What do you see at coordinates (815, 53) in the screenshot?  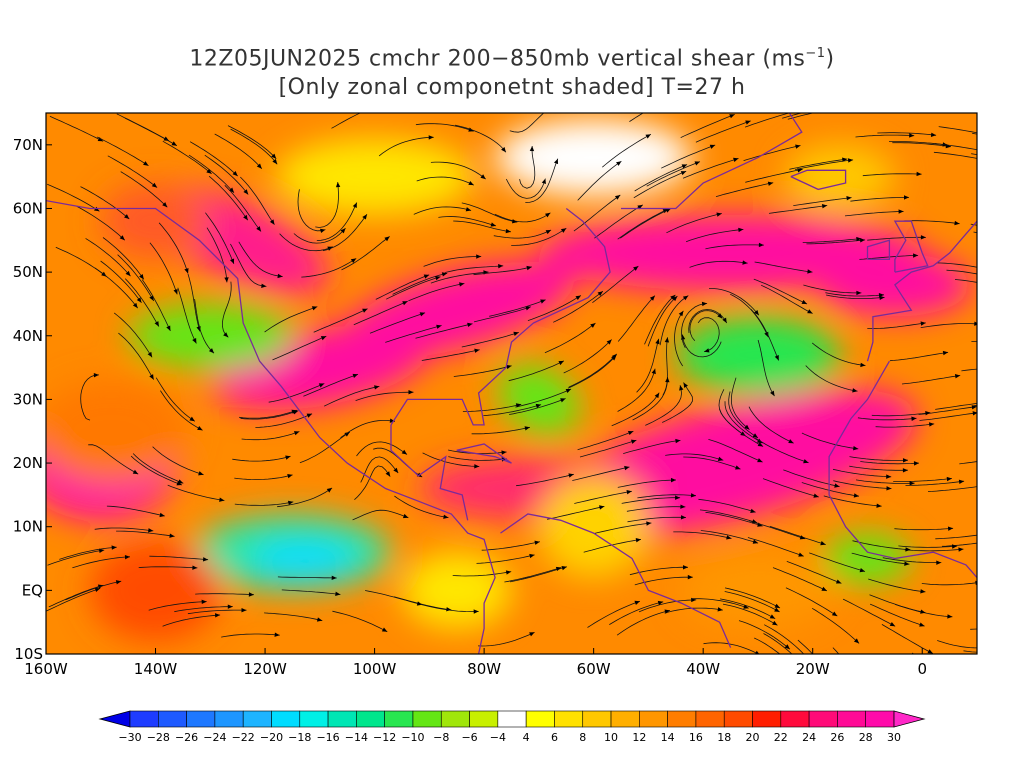 I see `title-unit-exponent: −1` at bounding box center [815, 53].